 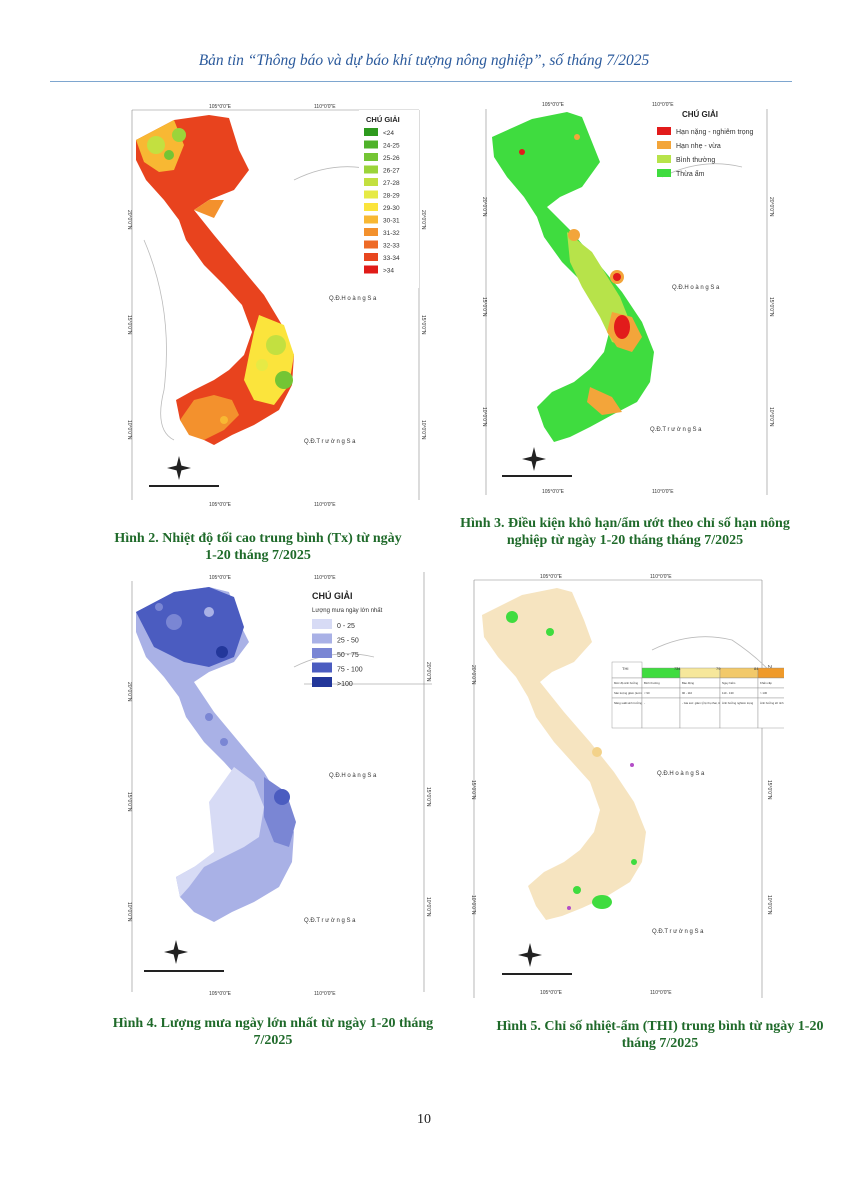 I want to click on fig2-legend-label: 30-31, so click(x=391, y=221).